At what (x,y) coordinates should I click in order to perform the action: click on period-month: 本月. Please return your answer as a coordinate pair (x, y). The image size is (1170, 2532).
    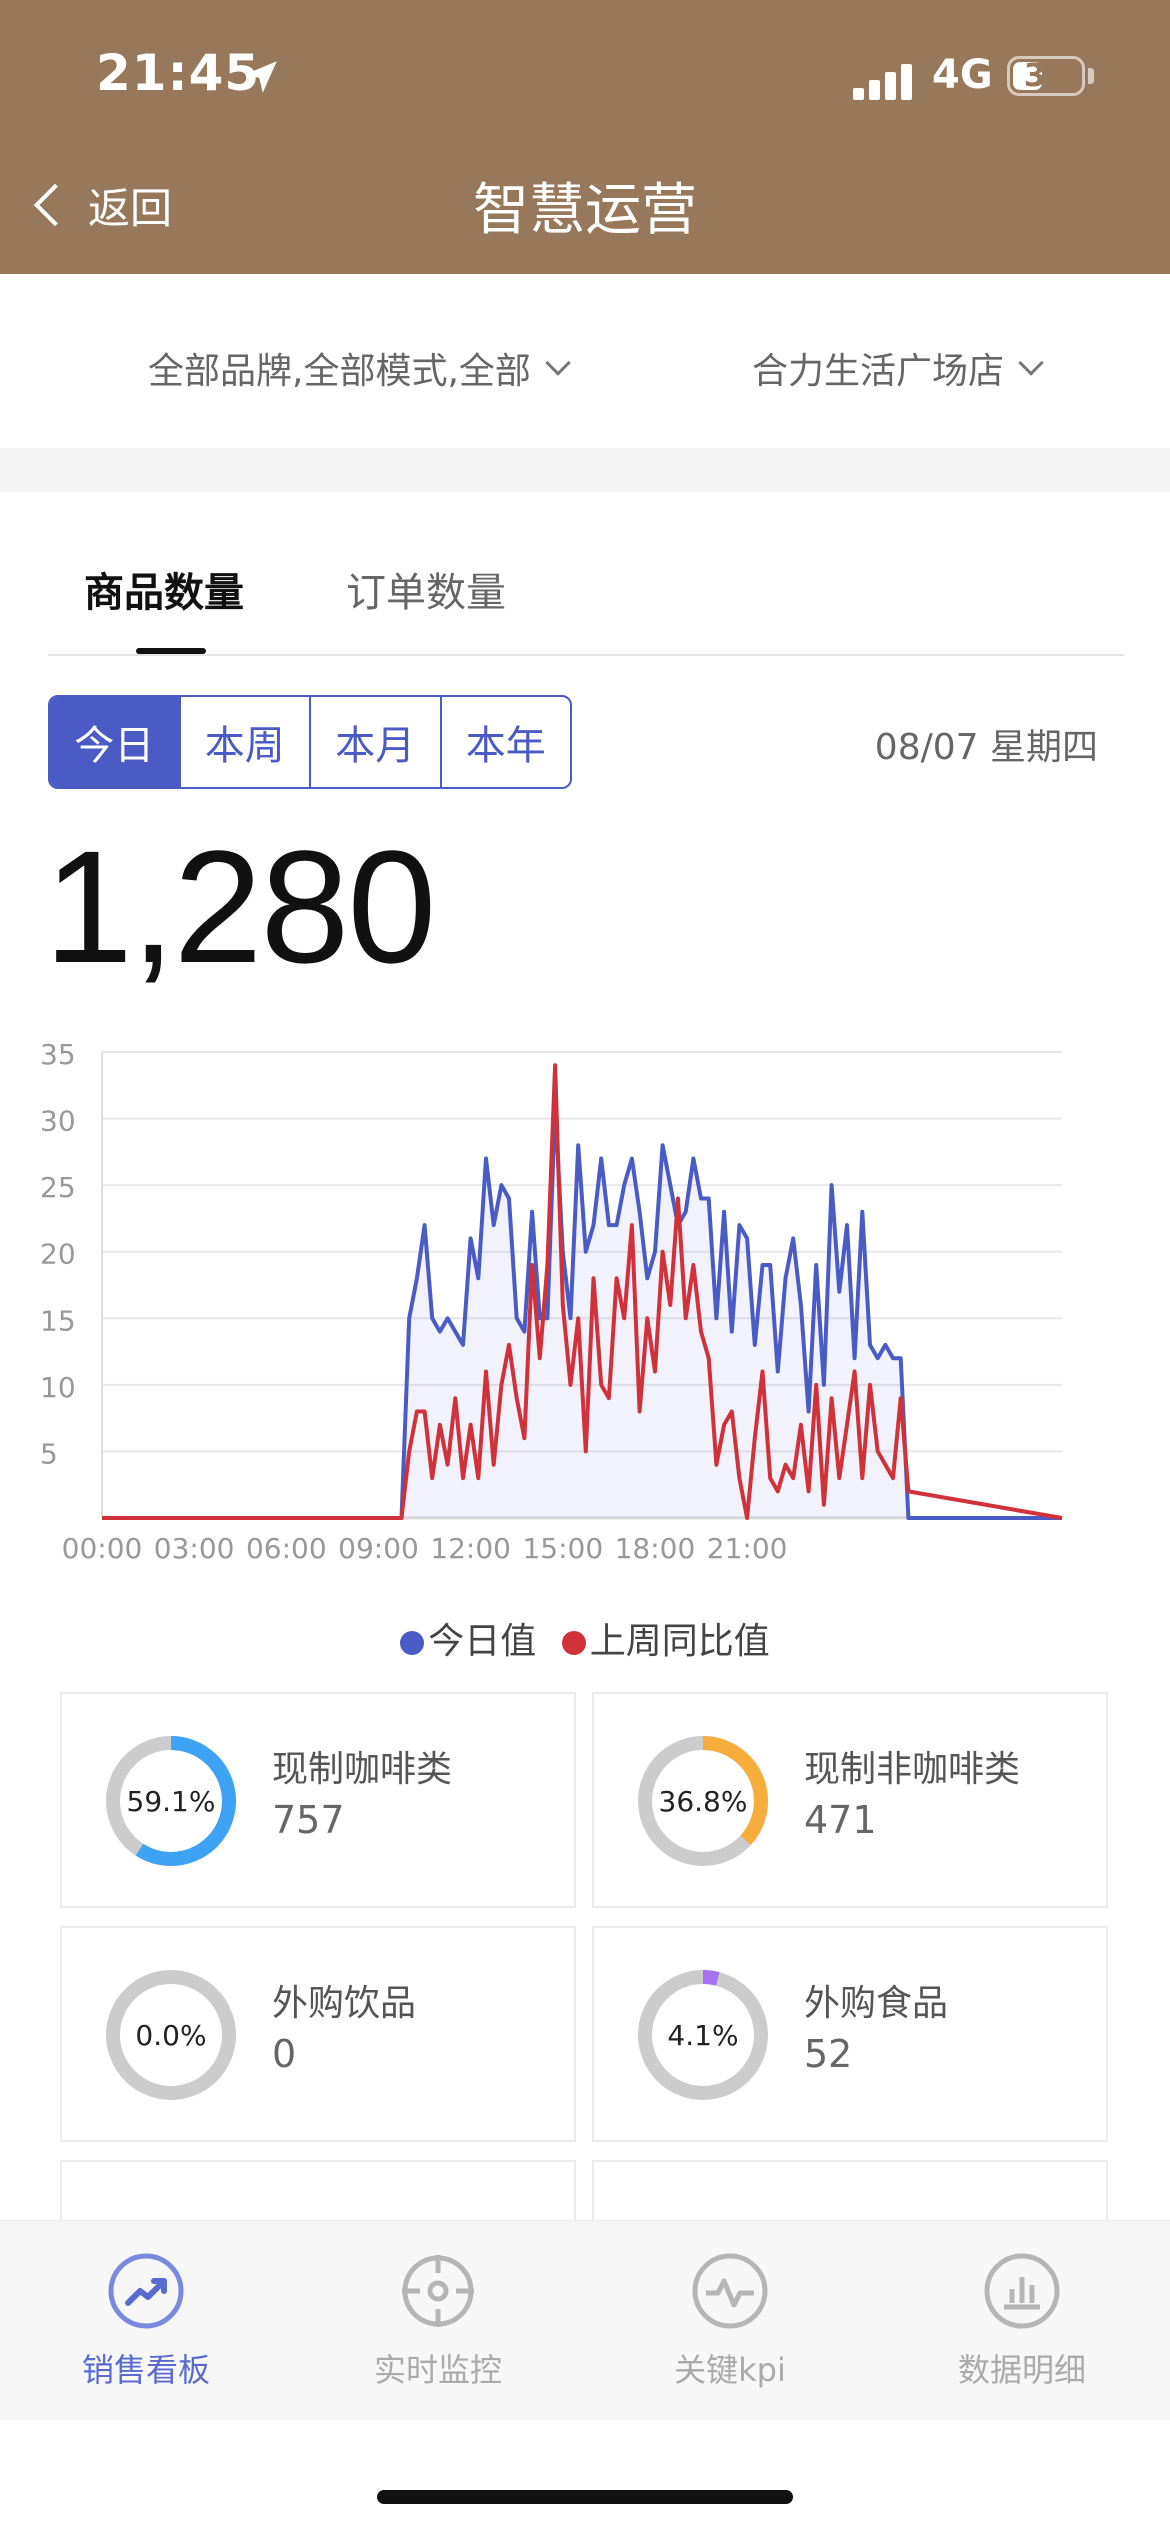
    Looking at the image, I should click on (376, 742).